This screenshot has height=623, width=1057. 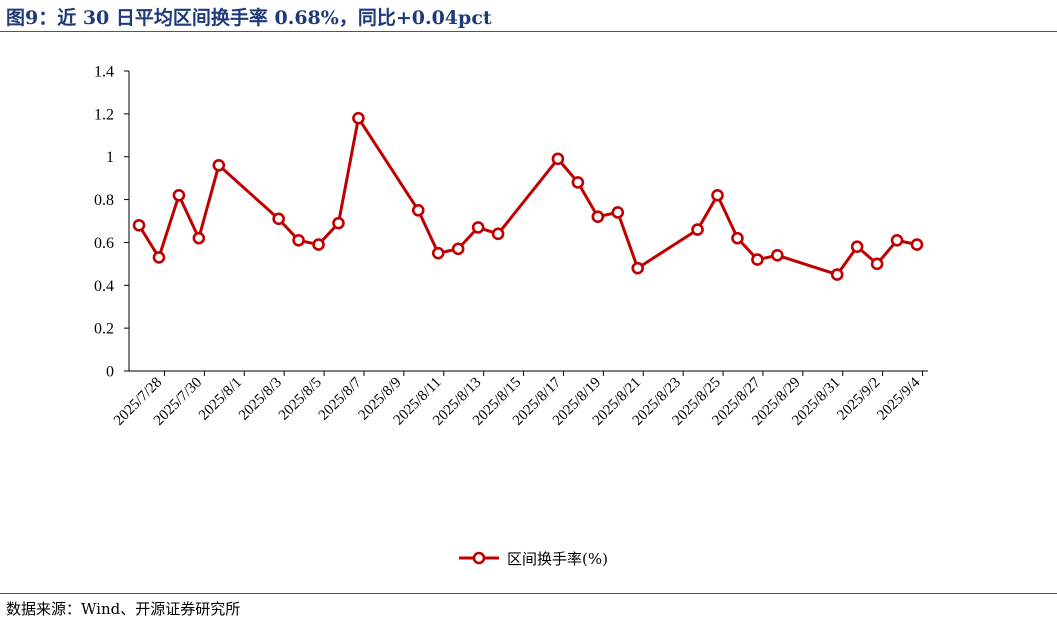 What do you see at coordinates (110, 157) in the screenshot?
I see `y-tick-label: 1` at bounding box center [110, 157].